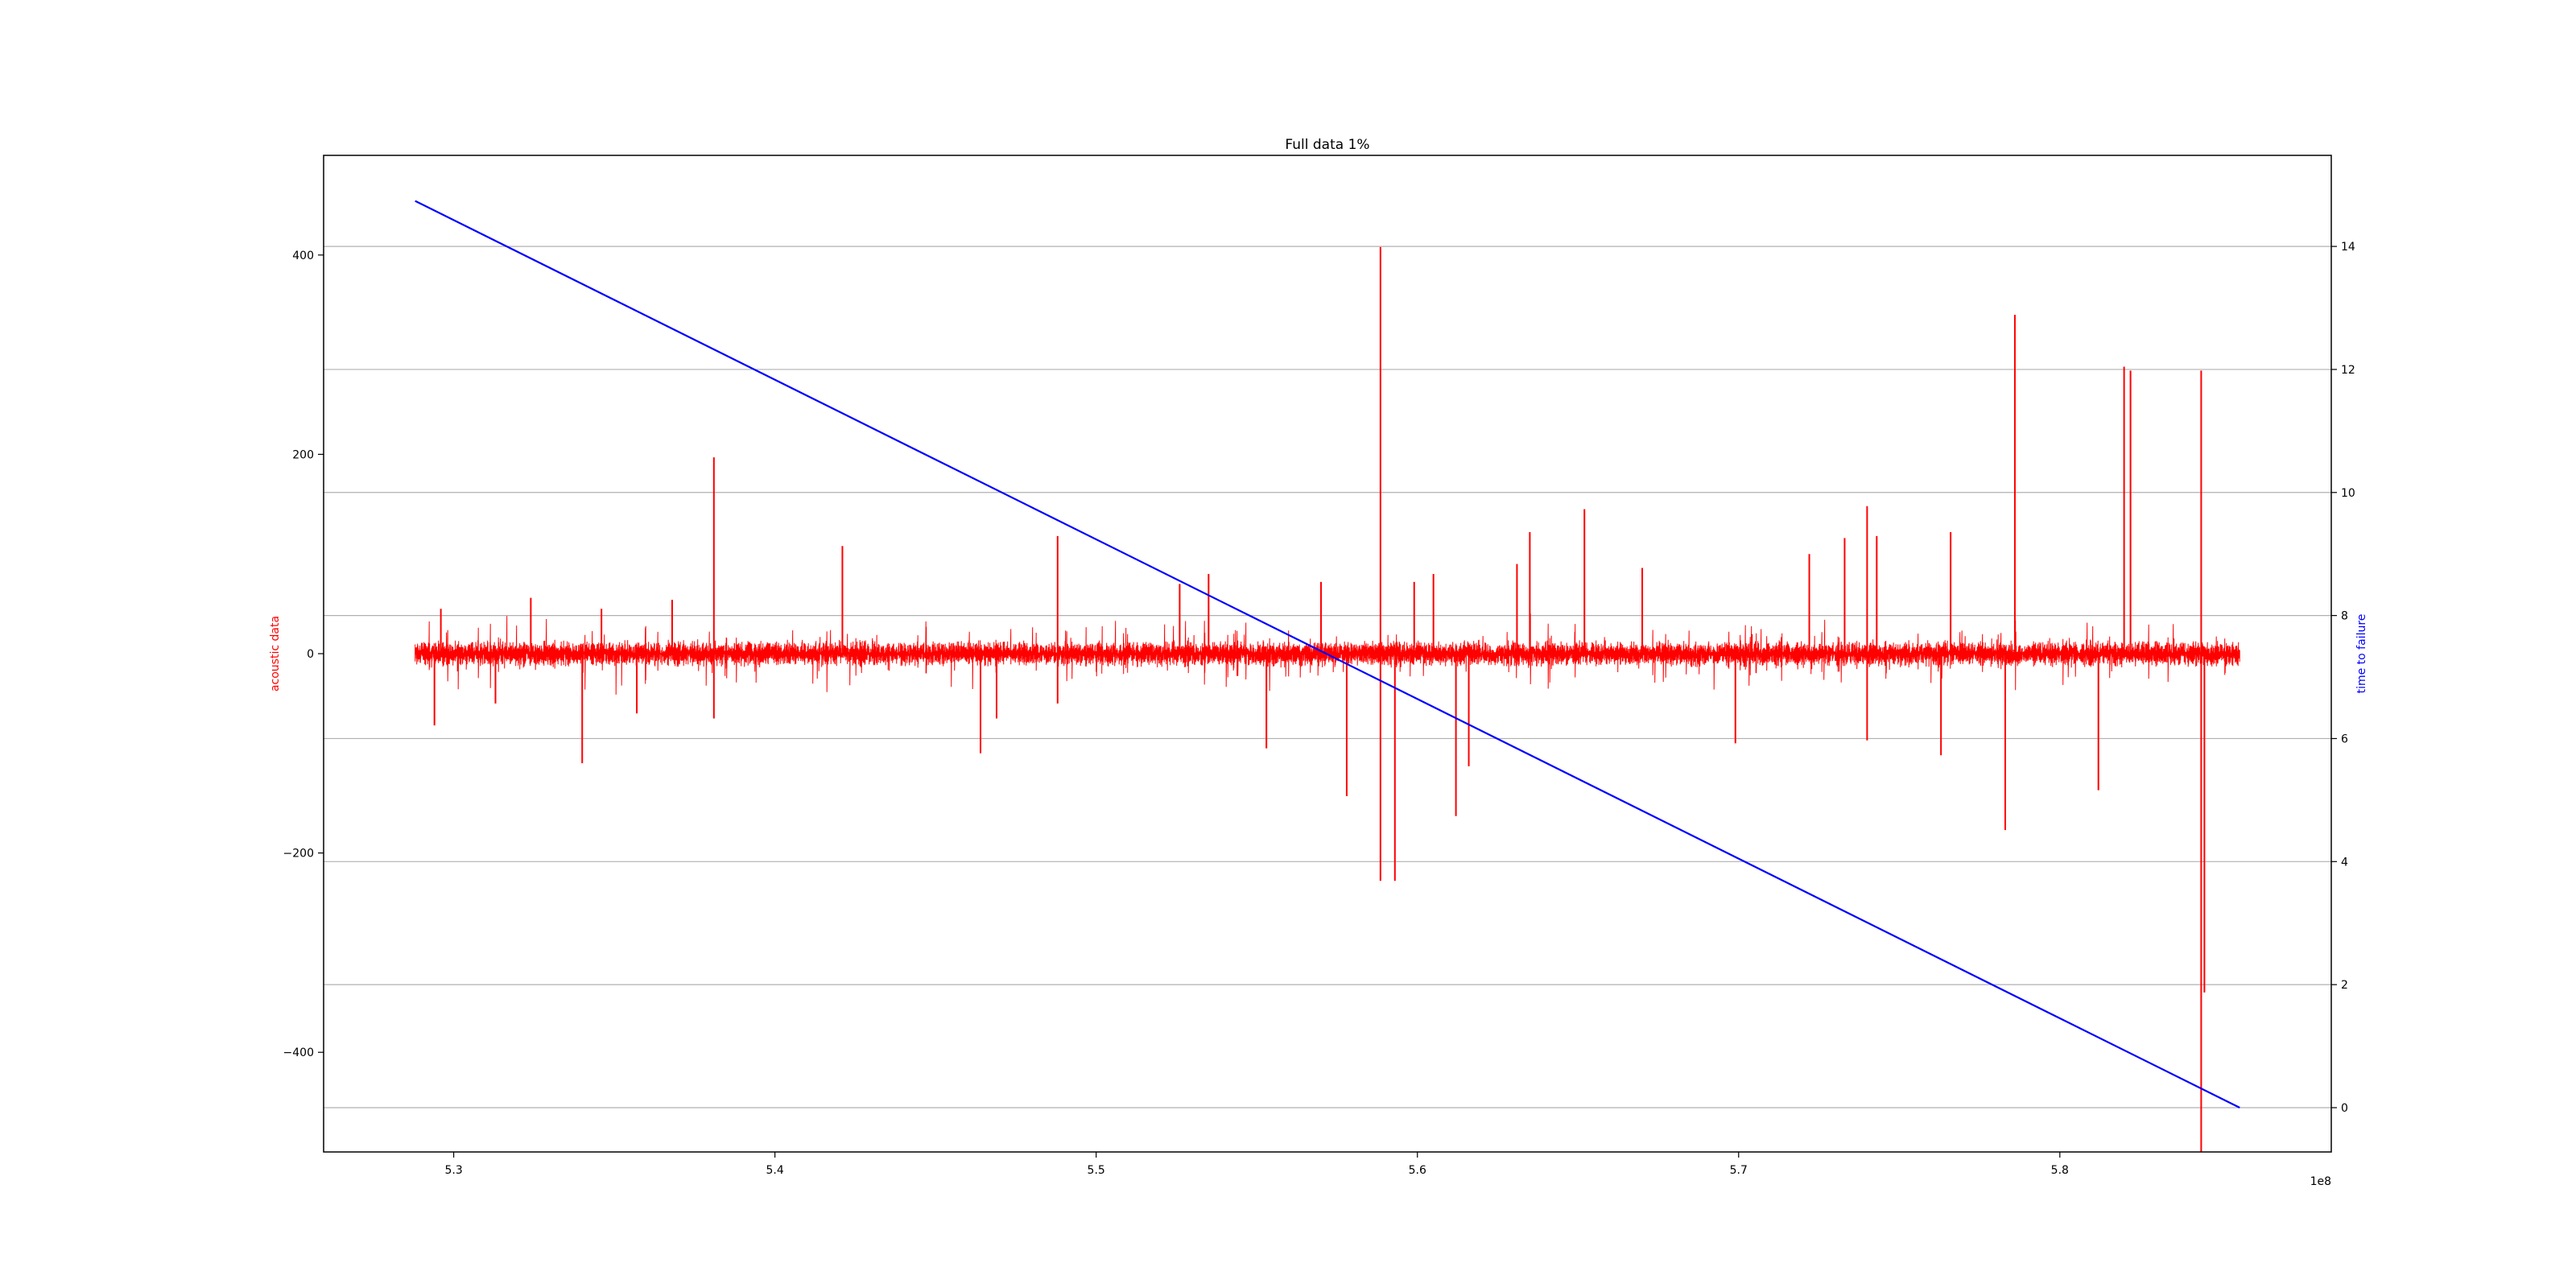  I want to click on x-tick-label: 5.6, so click(1417, 1170).